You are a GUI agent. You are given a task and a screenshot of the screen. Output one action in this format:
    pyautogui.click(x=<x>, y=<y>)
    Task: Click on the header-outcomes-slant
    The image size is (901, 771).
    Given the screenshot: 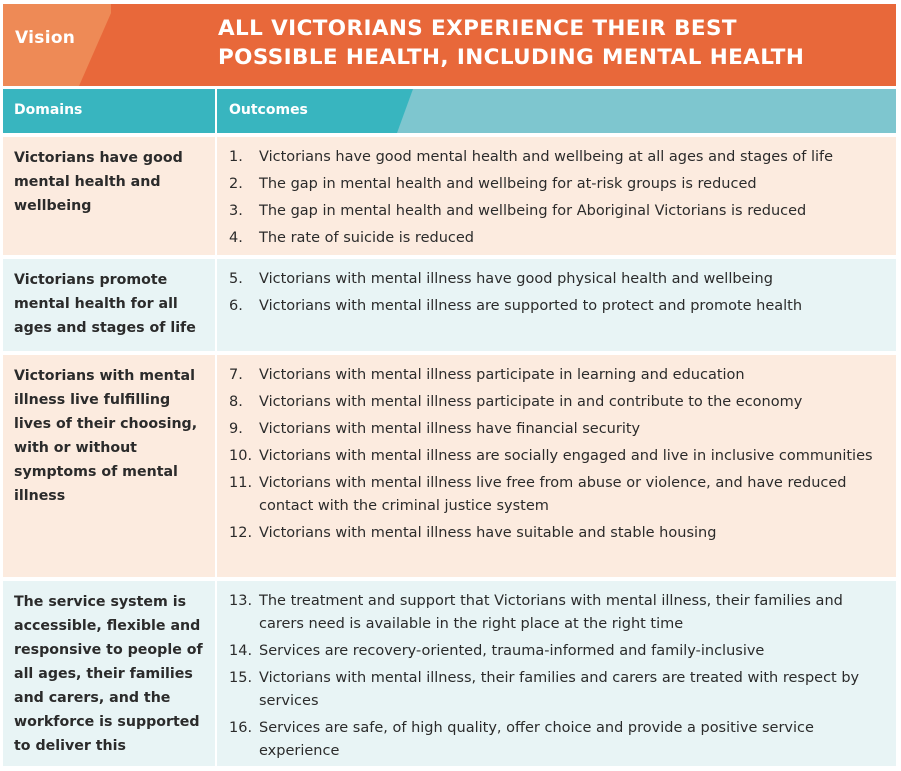 What is the action you would take?
    pyautogui.click(x=315, y=111)
    